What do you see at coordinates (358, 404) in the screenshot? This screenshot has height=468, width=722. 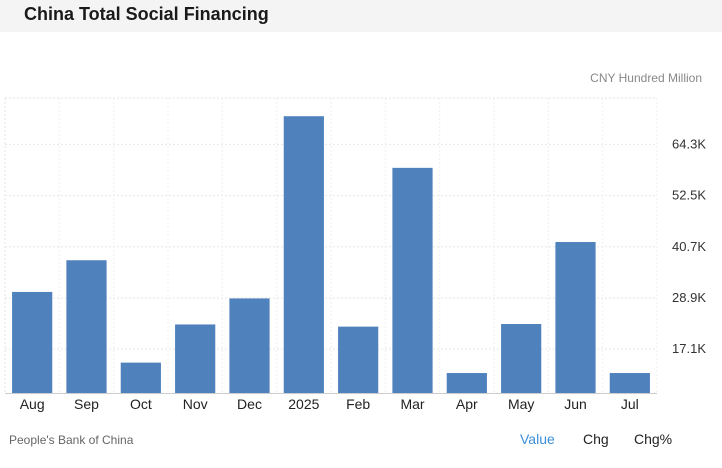 I see `x-tick-label: Feb` at bounding box center [358, 404].